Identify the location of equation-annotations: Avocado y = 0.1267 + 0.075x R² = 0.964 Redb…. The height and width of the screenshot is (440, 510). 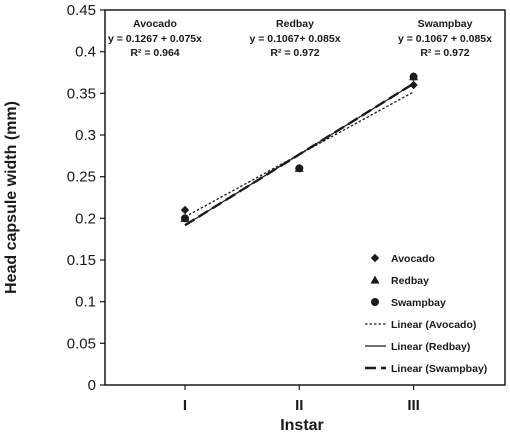
(300, 38).